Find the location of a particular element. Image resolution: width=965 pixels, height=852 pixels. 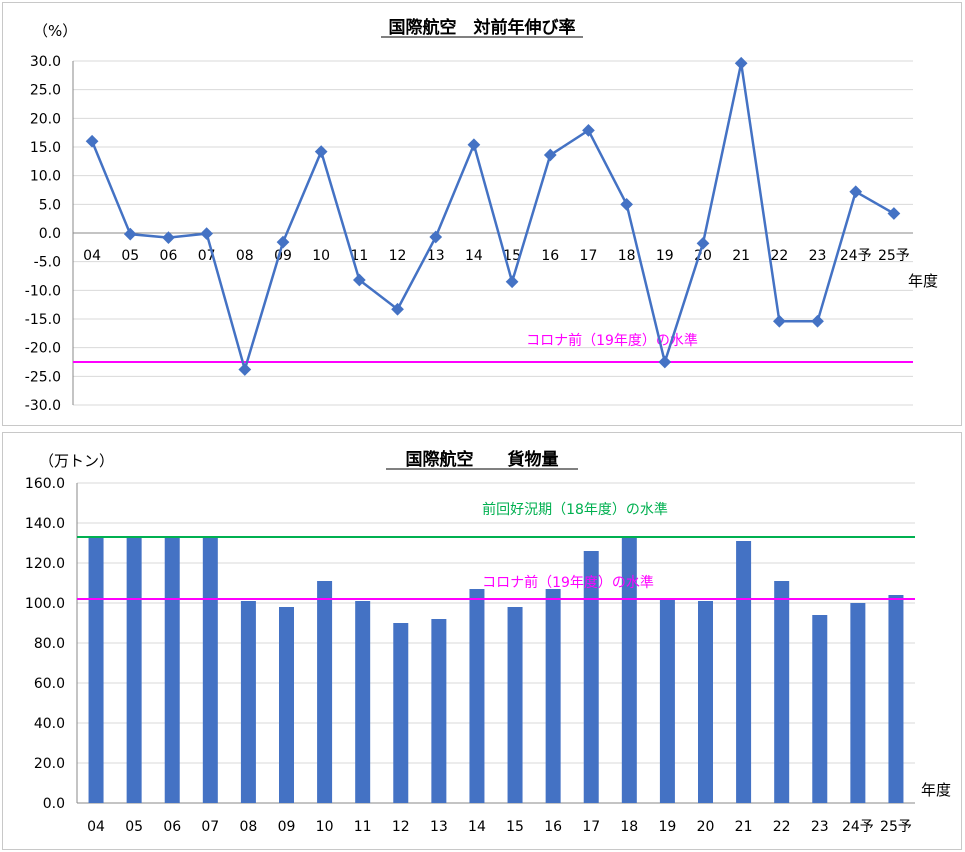

x-tick-label: 07 is located at coordinates (210, 827).